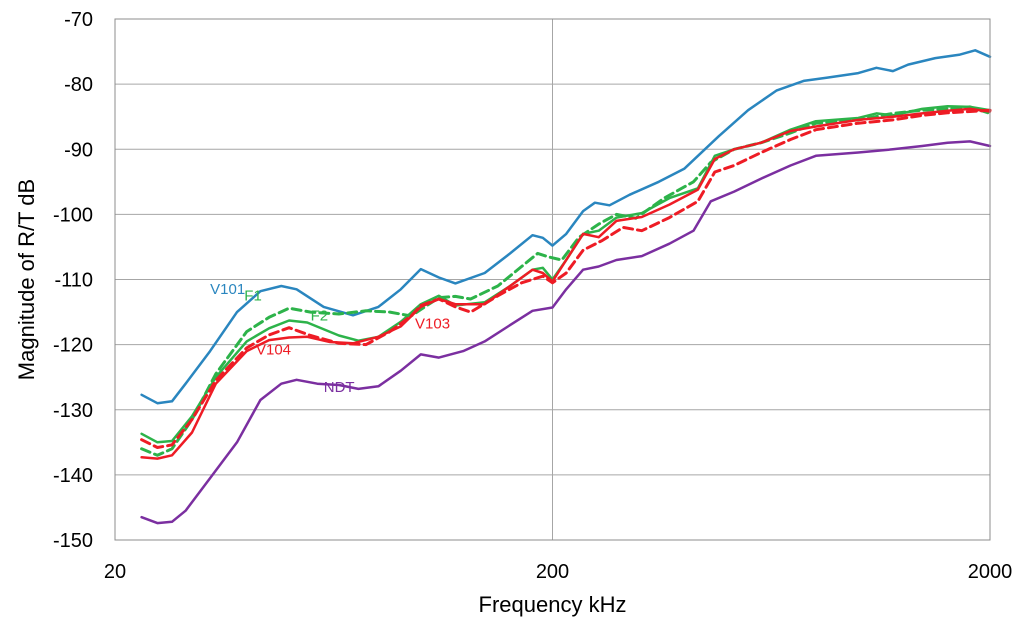 The height and width of the screenshot is (627, 1024). Describe the element at coordinates (73, 346) in the screenshot. I see `y-tick-label: -120` at that location.